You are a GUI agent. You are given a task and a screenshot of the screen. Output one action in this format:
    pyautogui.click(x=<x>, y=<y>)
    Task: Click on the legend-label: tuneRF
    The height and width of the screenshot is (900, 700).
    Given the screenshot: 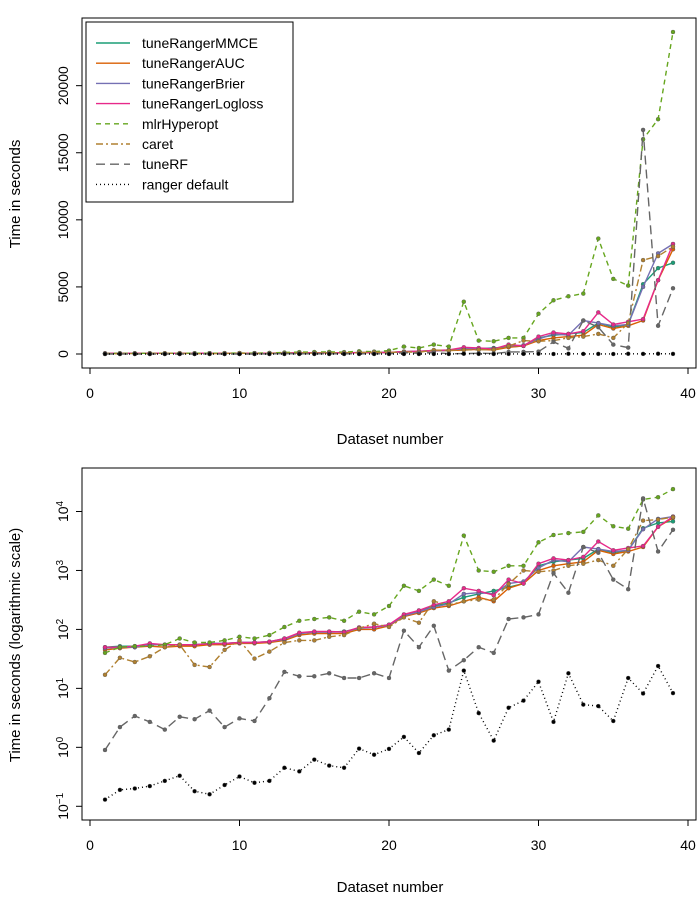 What is the action you would take?
    pyautogui.click(x=165, y=164)
    